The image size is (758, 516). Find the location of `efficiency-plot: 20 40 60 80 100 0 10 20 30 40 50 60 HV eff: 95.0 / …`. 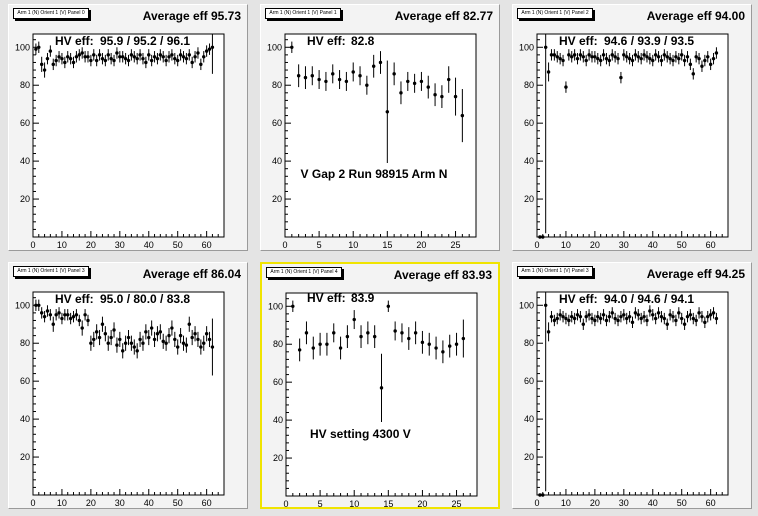

efficiency-plot: 20 40 60 80 100 0 10 20 30 40 50 60 HV eff: 95.0 / … is located at coordinates (120, 399).